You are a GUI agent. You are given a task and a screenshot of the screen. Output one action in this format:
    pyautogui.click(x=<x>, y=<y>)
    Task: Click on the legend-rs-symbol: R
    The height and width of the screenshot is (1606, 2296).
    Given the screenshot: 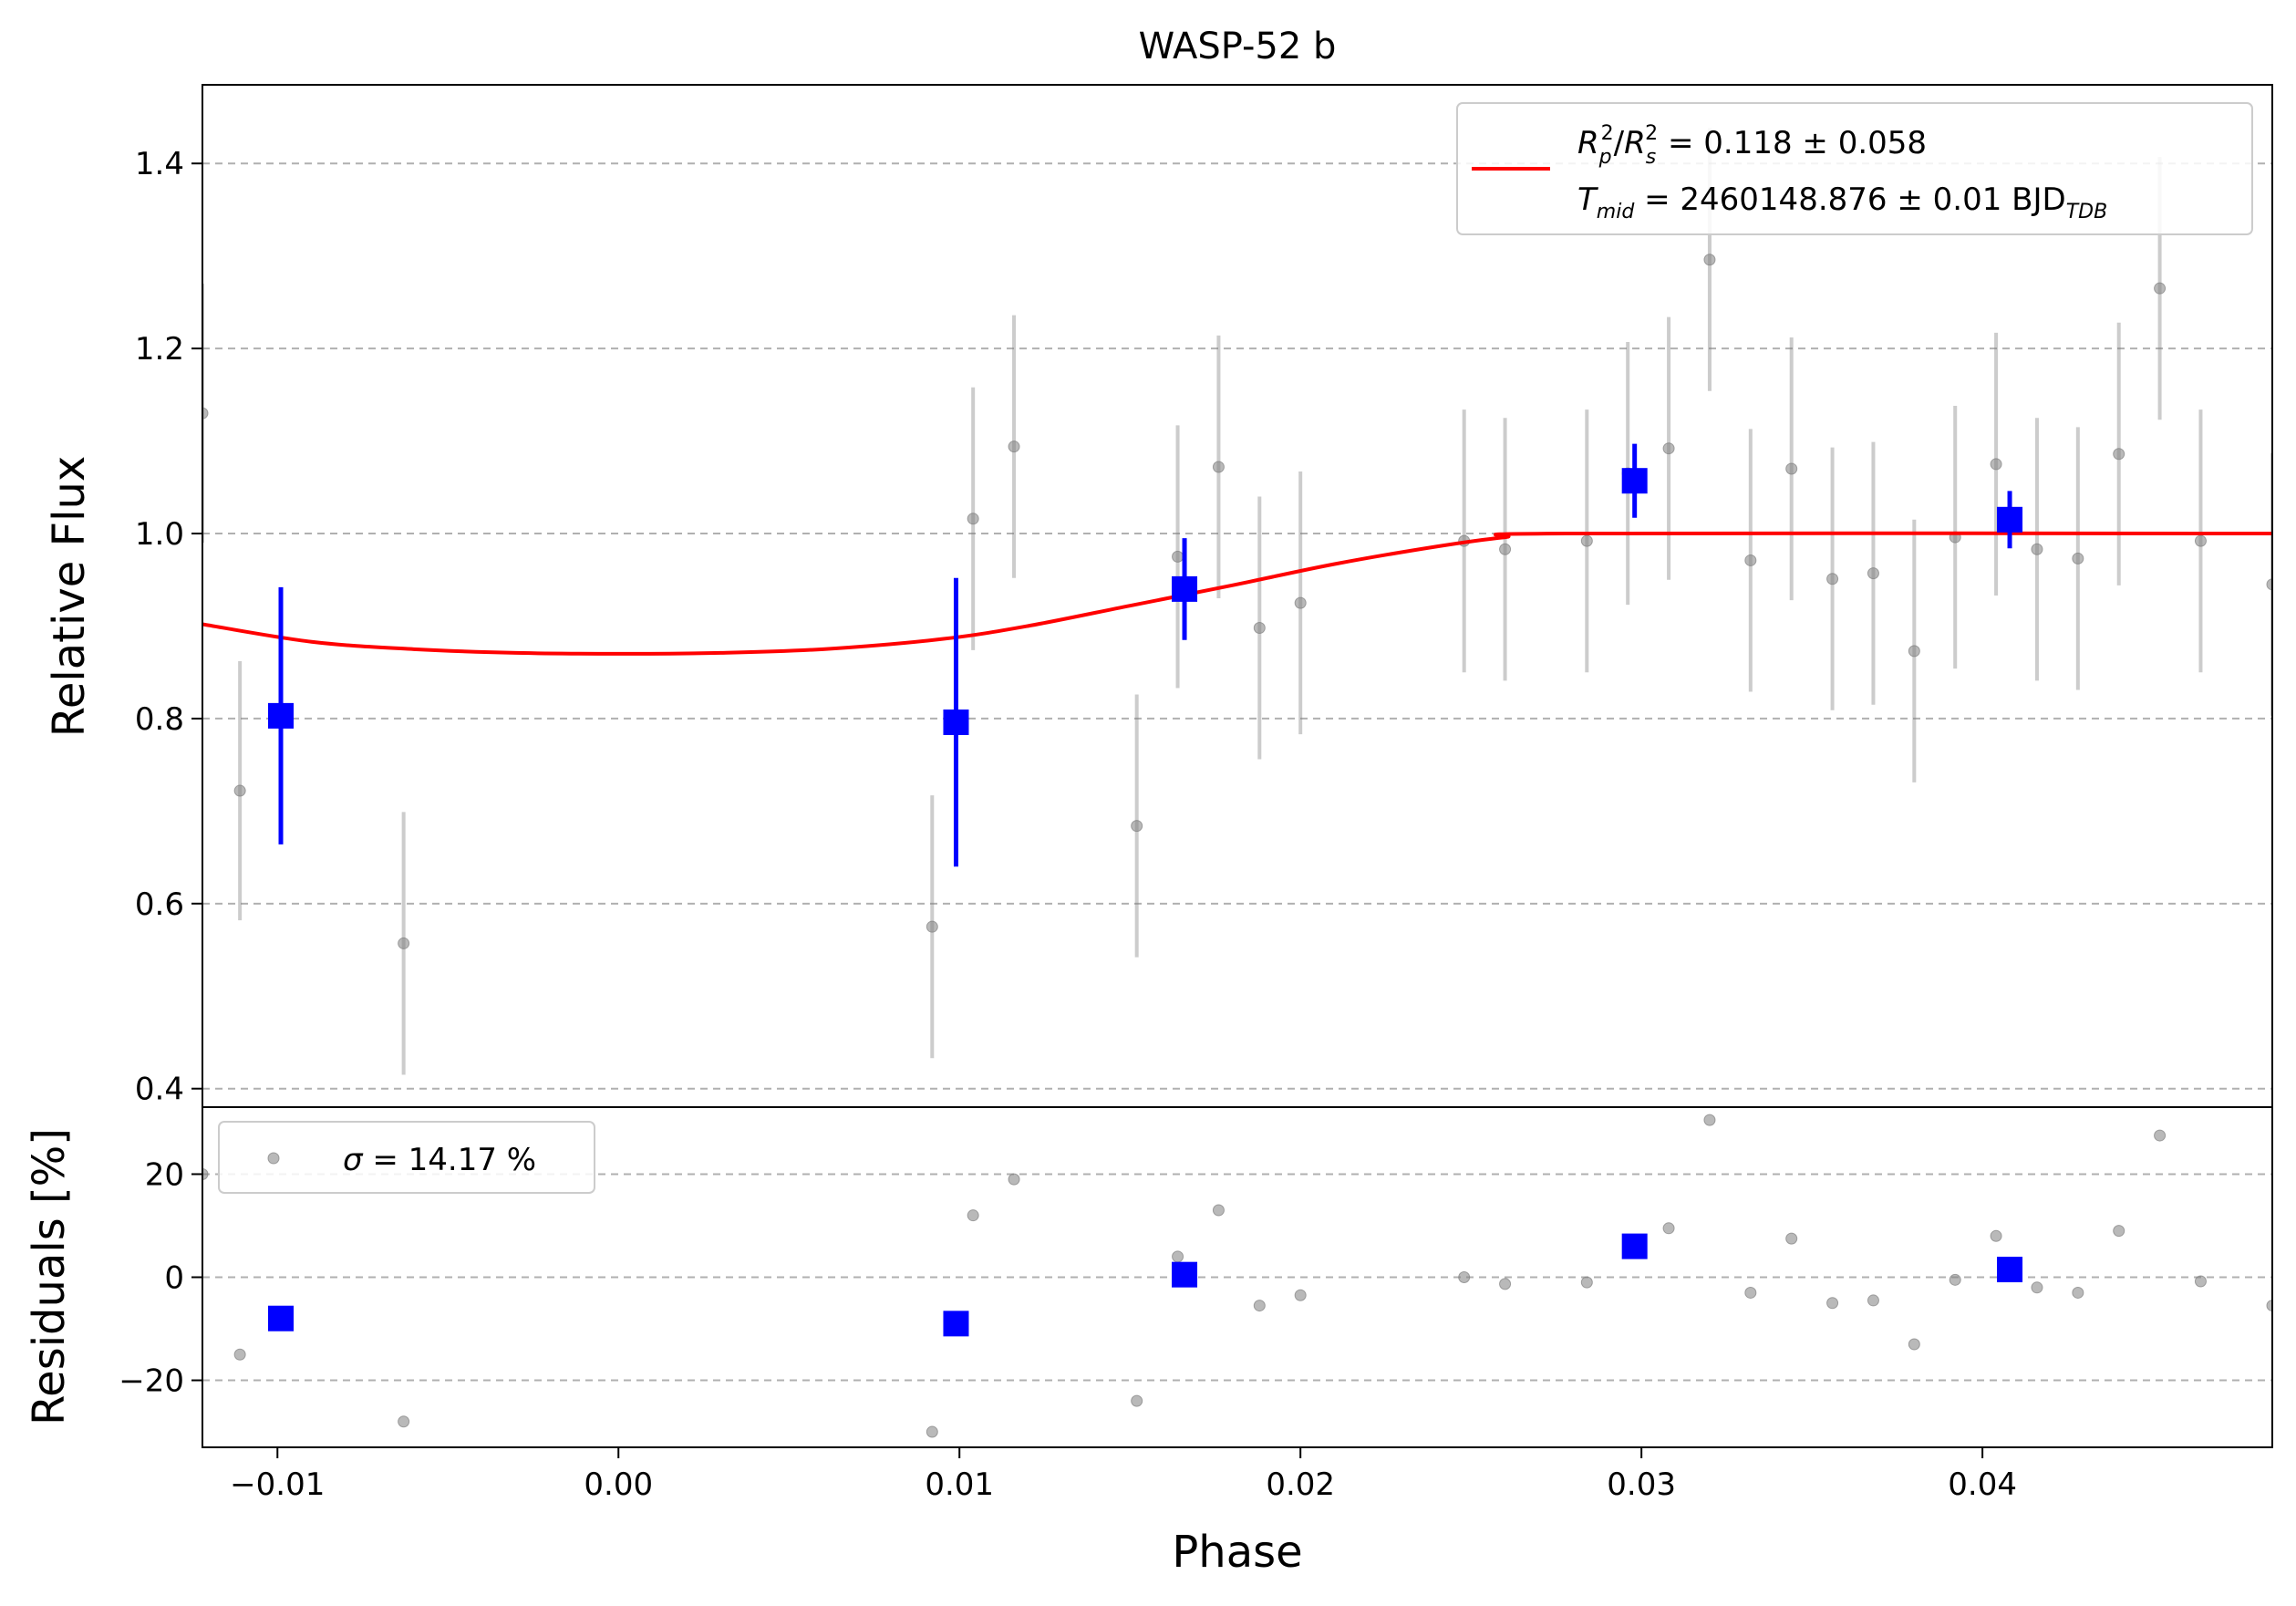 What is the action you would take?
    pyautogui.click(x=1635, y=143)
    